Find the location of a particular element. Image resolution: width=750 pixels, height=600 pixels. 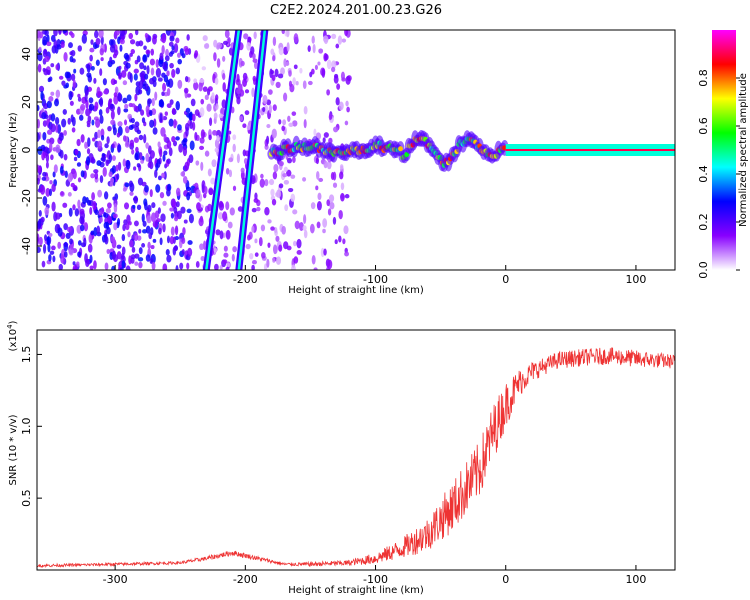

colorbar-ticks: 0.0 0.2 0.4 0.6 0.8 is located at coordinates (718, 174).